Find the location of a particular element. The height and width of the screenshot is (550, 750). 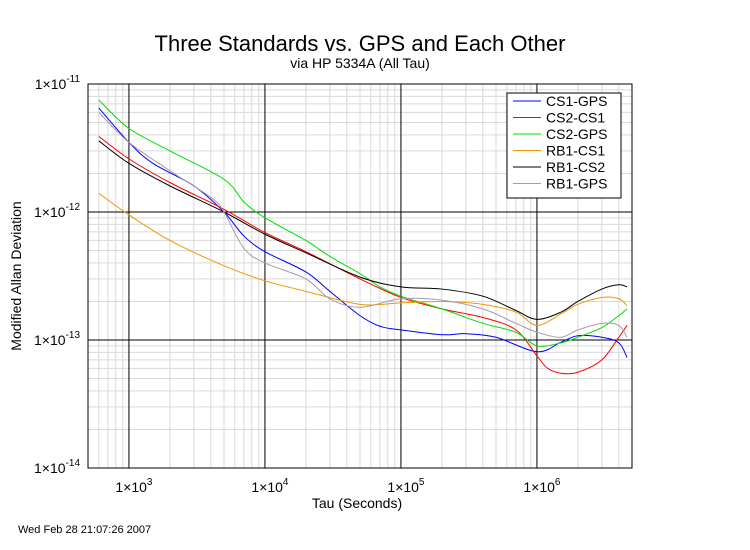

x-tick-label: 1×10³ is located at coordinates (134, 486).